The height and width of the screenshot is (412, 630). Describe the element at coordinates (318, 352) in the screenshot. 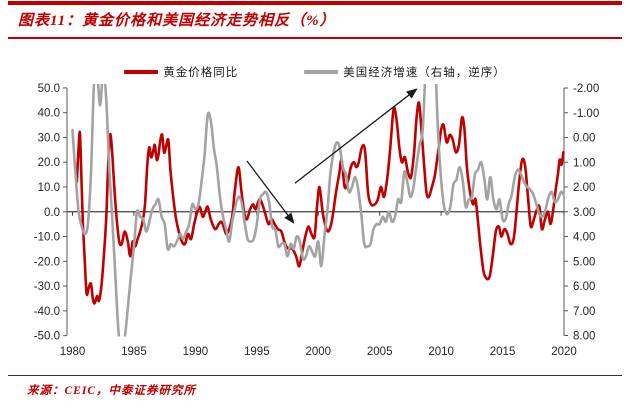

I see `x-tick-label: 2000` at that location.